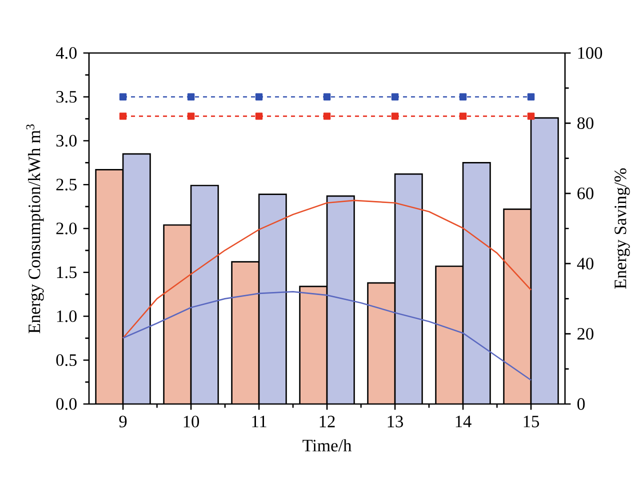 This screenshot has width=643, height=486. What do you see at coordinates (327, 445) in the screenshot?
I see `x-axis-title: Time/h` at bounding box center [327, 445].